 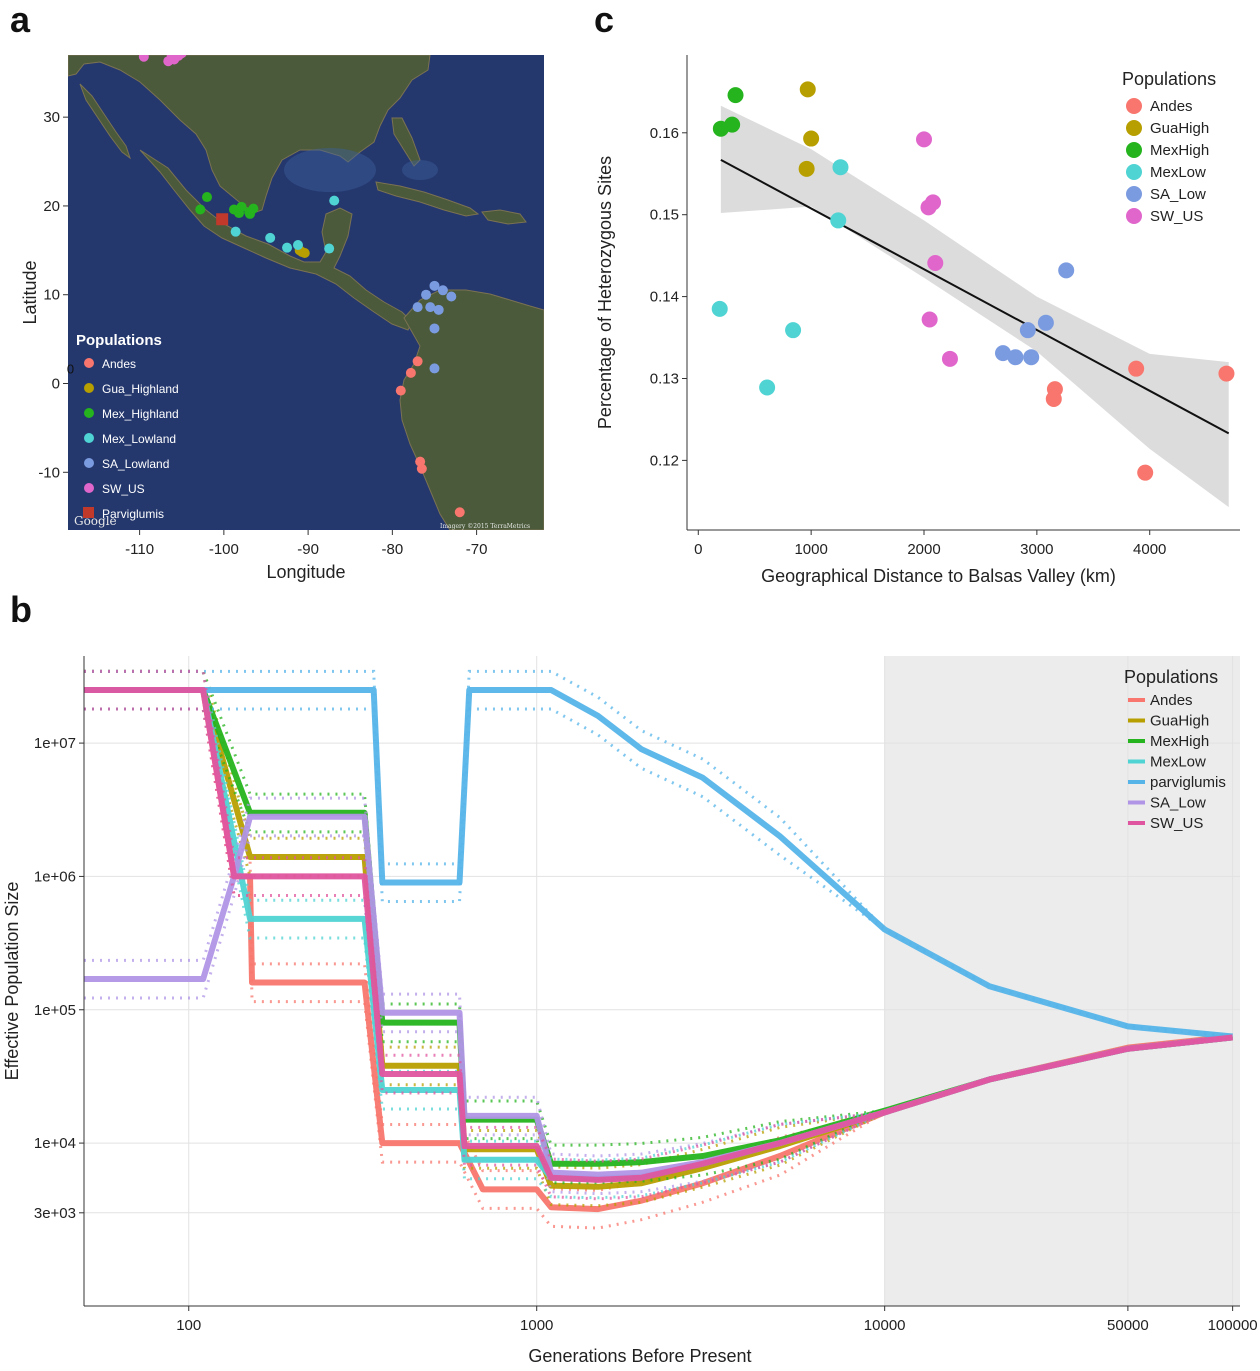 What do you see at coordinates (133, 514) in the screenshot?
I see `legend-label: Parviglumis` at bounding box center [133, 514].